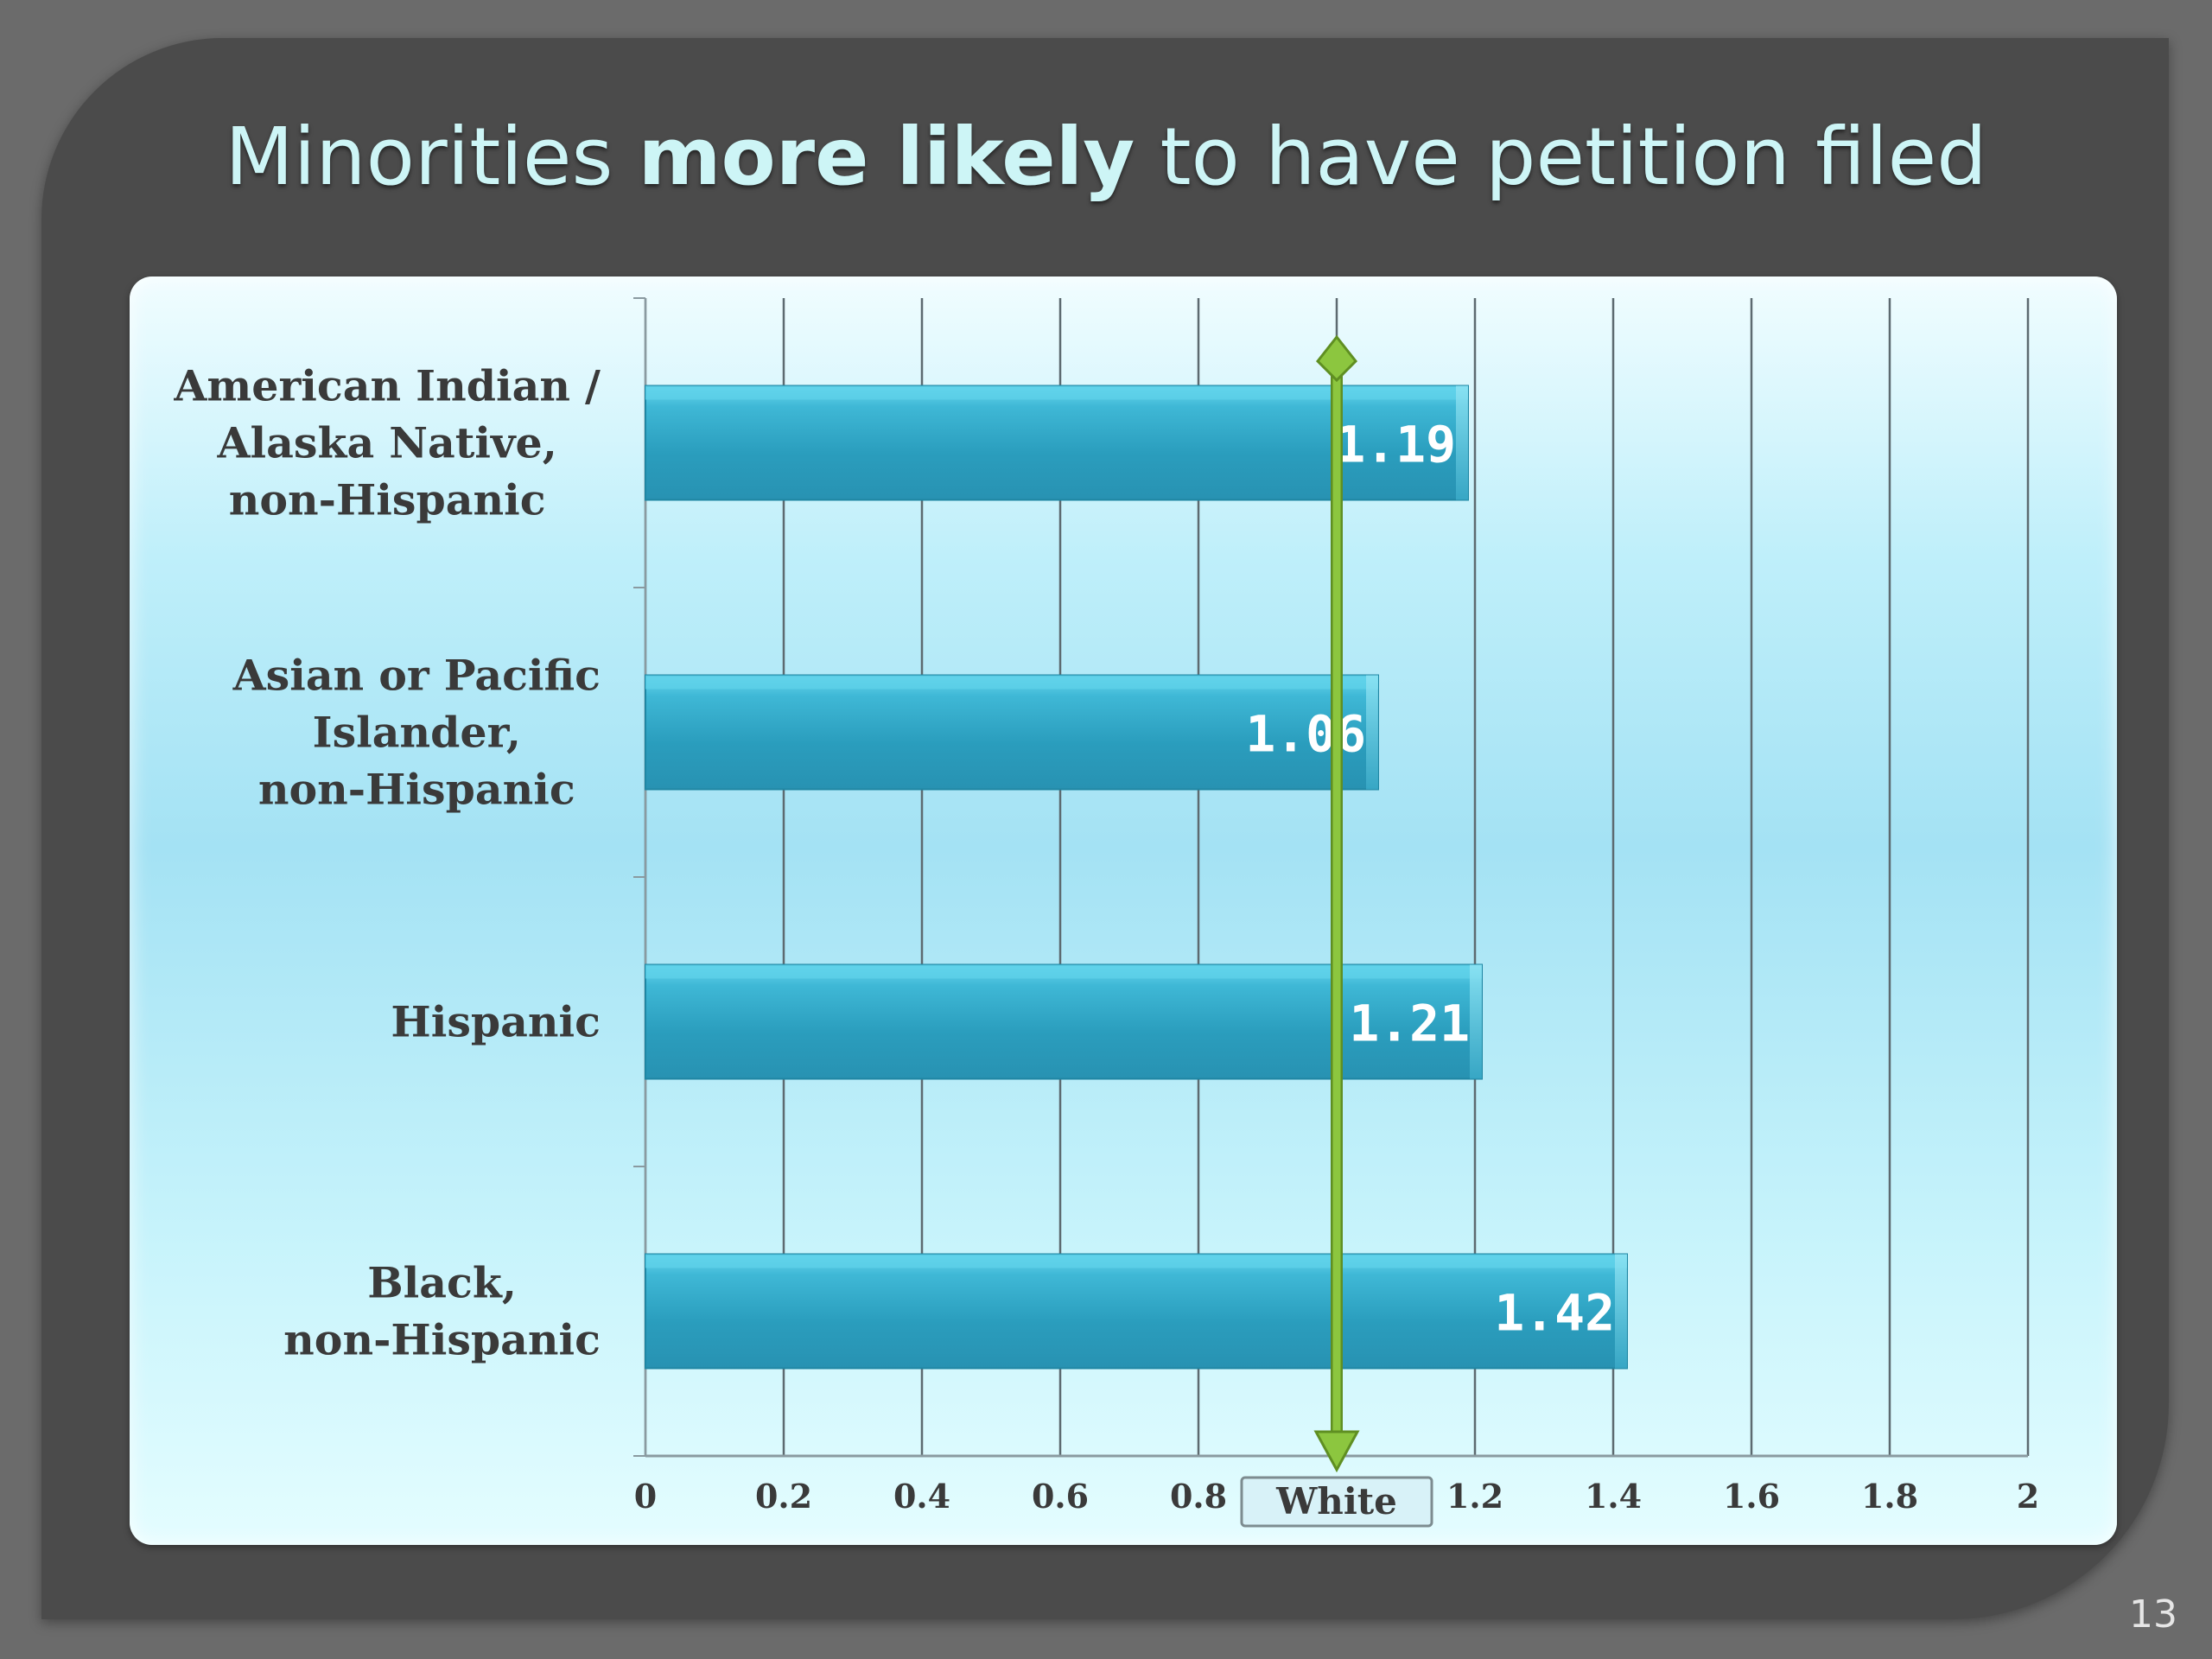 This screenshot has height=1659, width=2212. Describe the element at coordinates (1613, 1496) in the screenshot. I see `x-tick-label: 1.4` at that location.